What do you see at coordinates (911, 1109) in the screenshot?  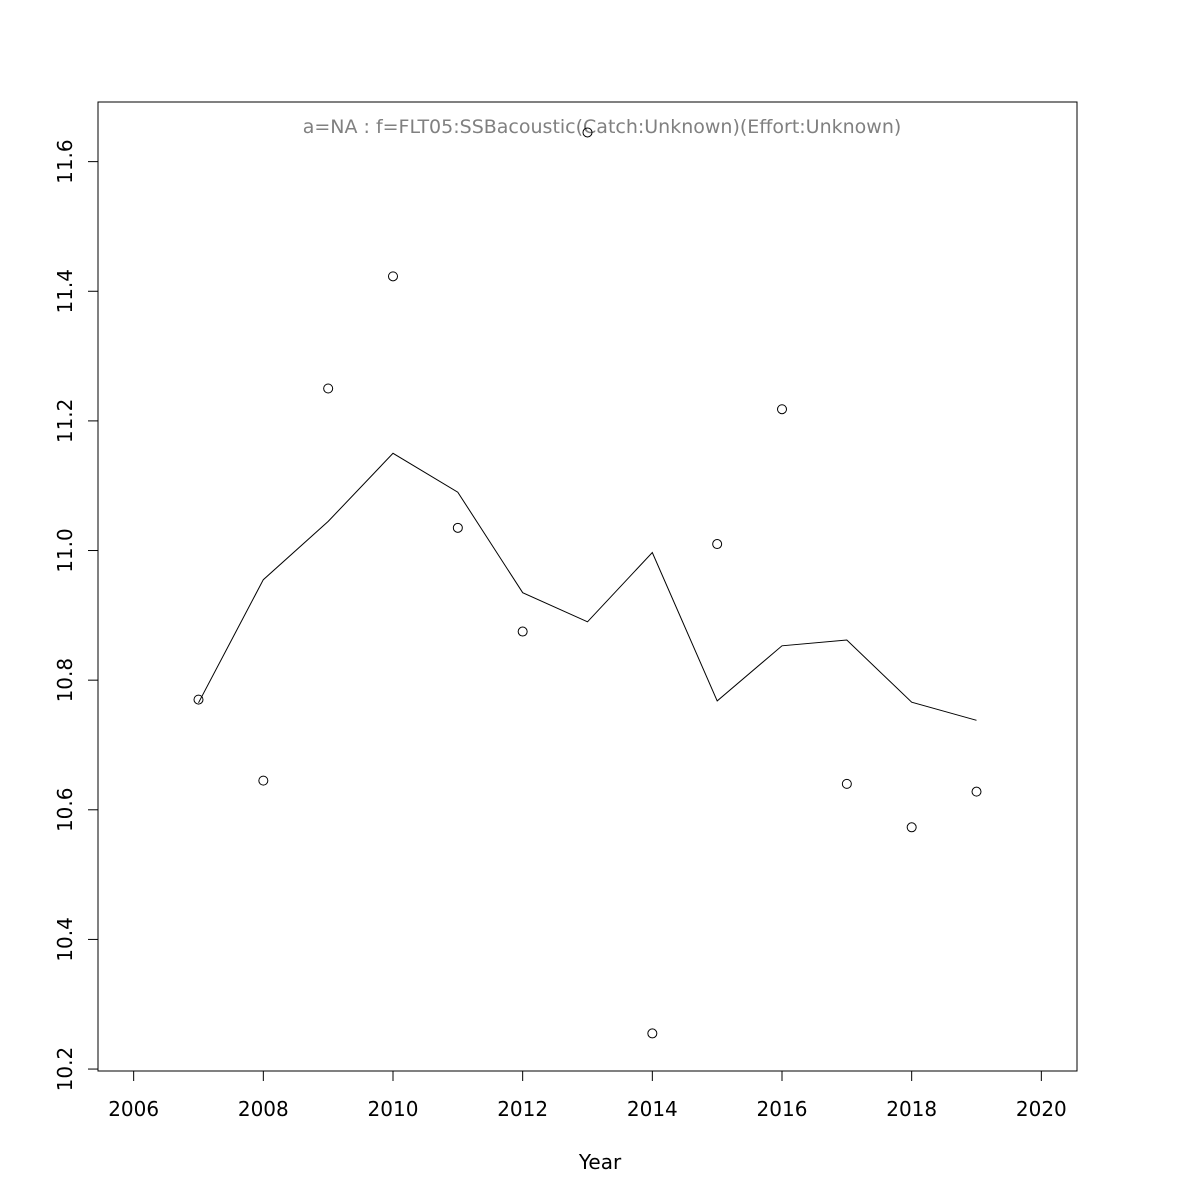 I see `x-tick-label: 2018` at bounding box center [911, 1109].